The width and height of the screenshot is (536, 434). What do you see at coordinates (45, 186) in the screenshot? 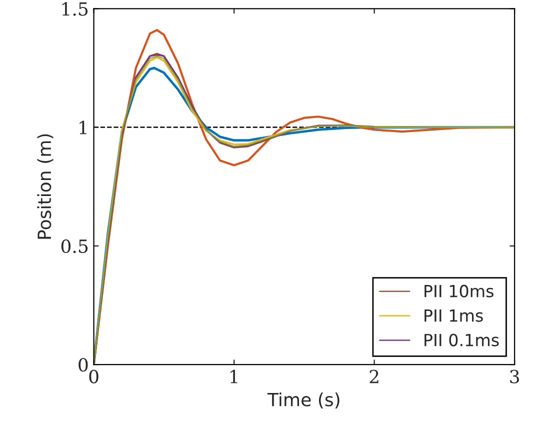
I see `y-axis-title: Position (m)` at bounding box center [45, 186].